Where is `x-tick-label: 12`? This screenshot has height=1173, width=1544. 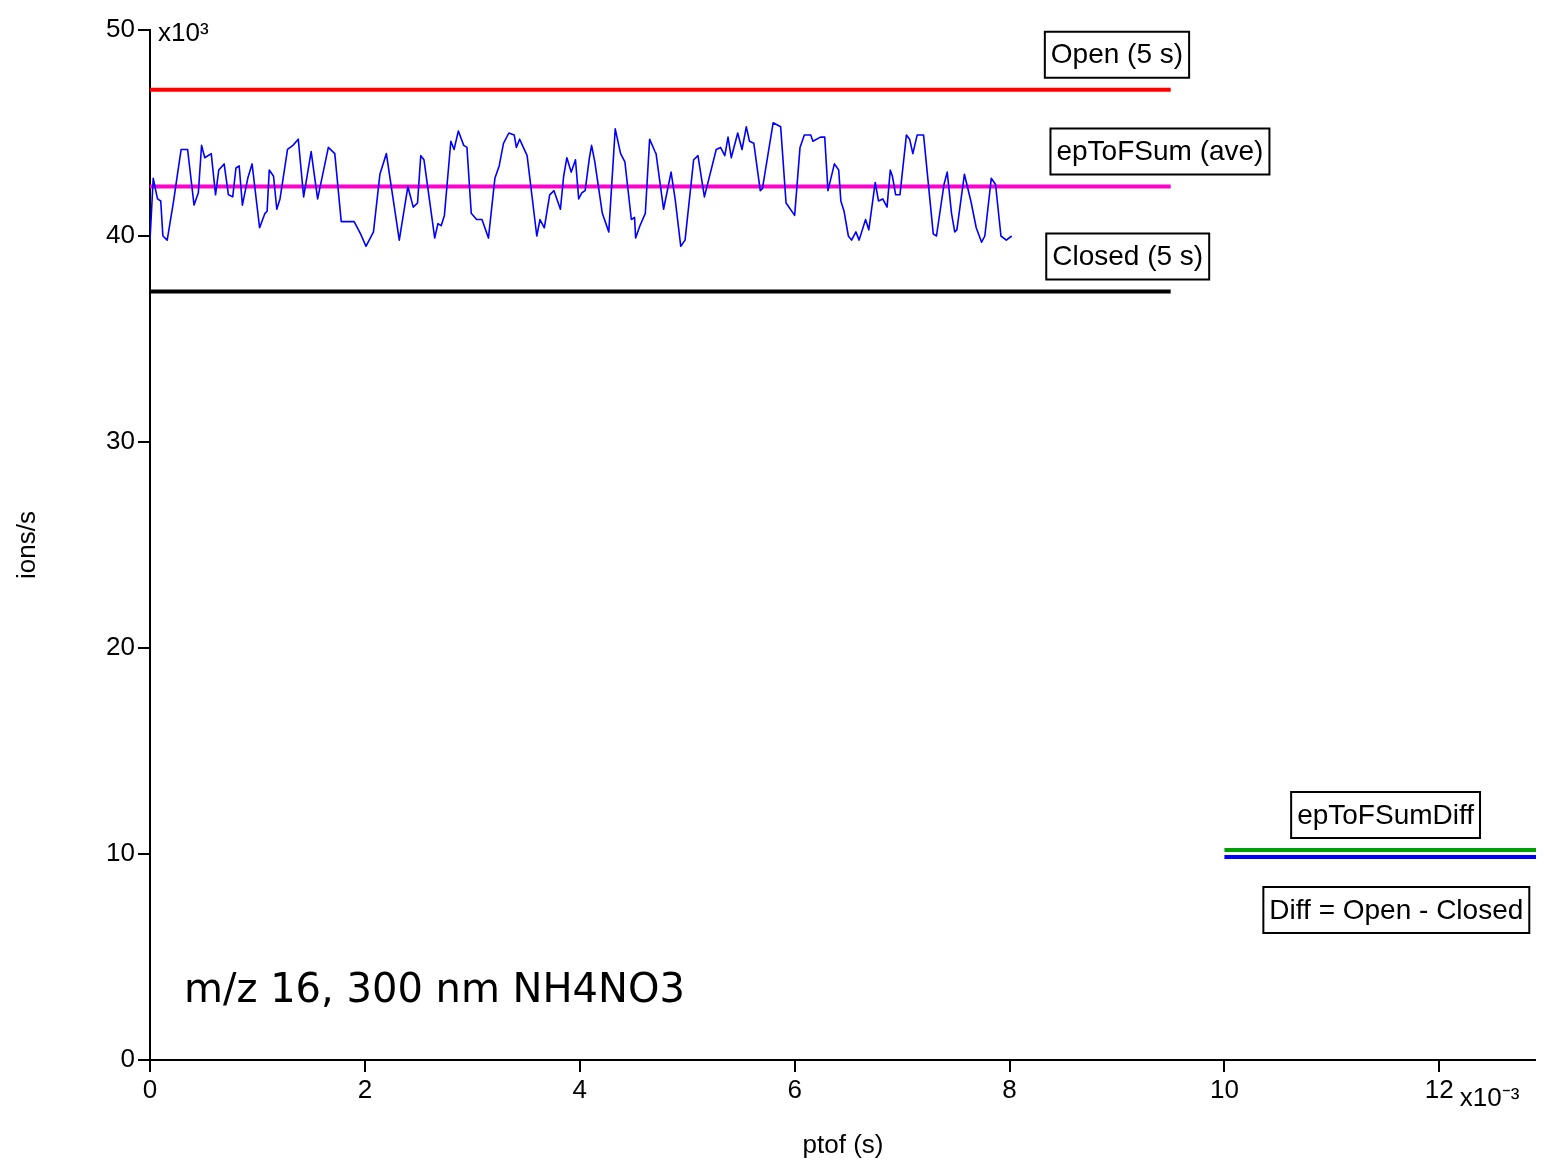 x-tick-label: 12 is located at coordinates (1439, 1088).